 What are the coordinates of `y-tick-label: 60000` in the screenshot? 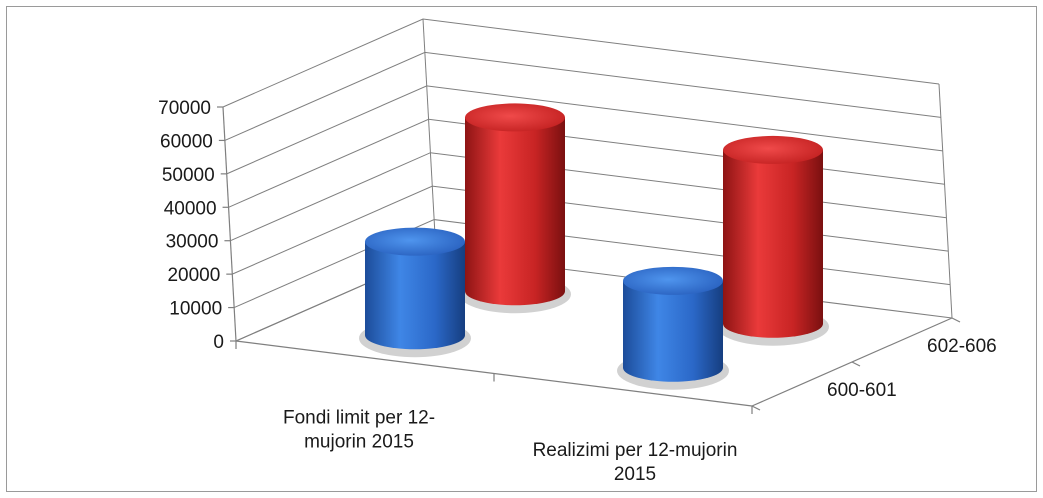 It's located at (186, 141).